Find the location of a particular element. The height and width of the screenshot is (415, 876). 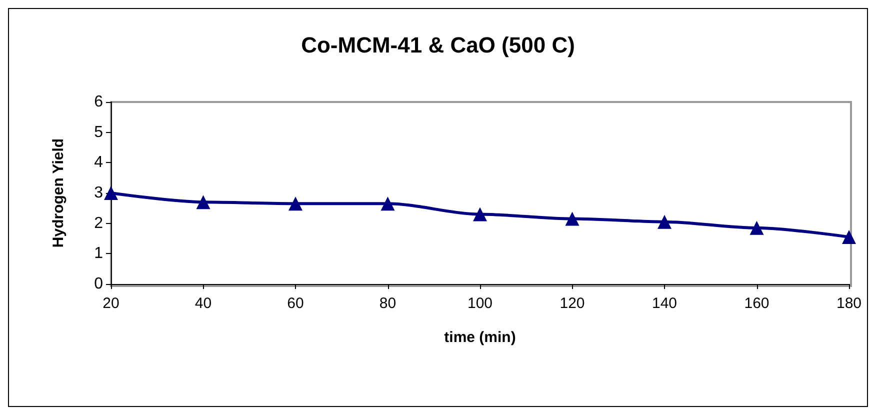

x-axis-title: time (min) is located at coordinates (480, 337).